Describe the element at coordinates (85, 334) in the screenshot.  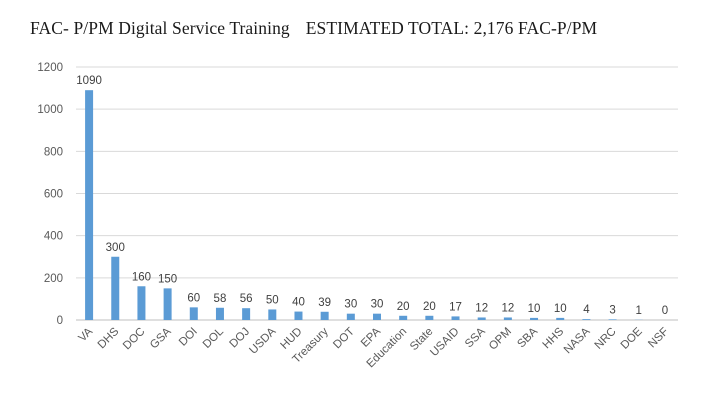
I see `x-tick-label: VA` at that location.